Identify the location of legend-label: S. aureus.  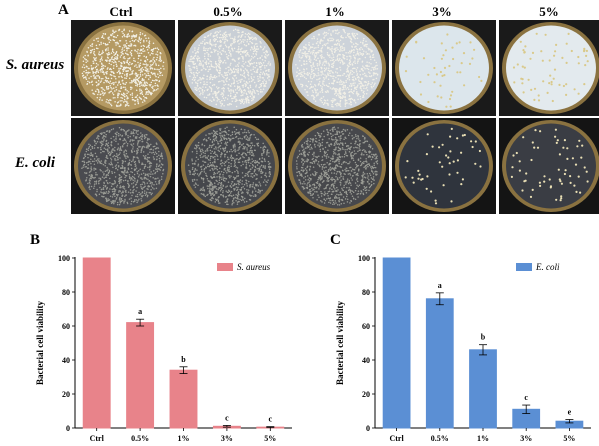
(254, 267).